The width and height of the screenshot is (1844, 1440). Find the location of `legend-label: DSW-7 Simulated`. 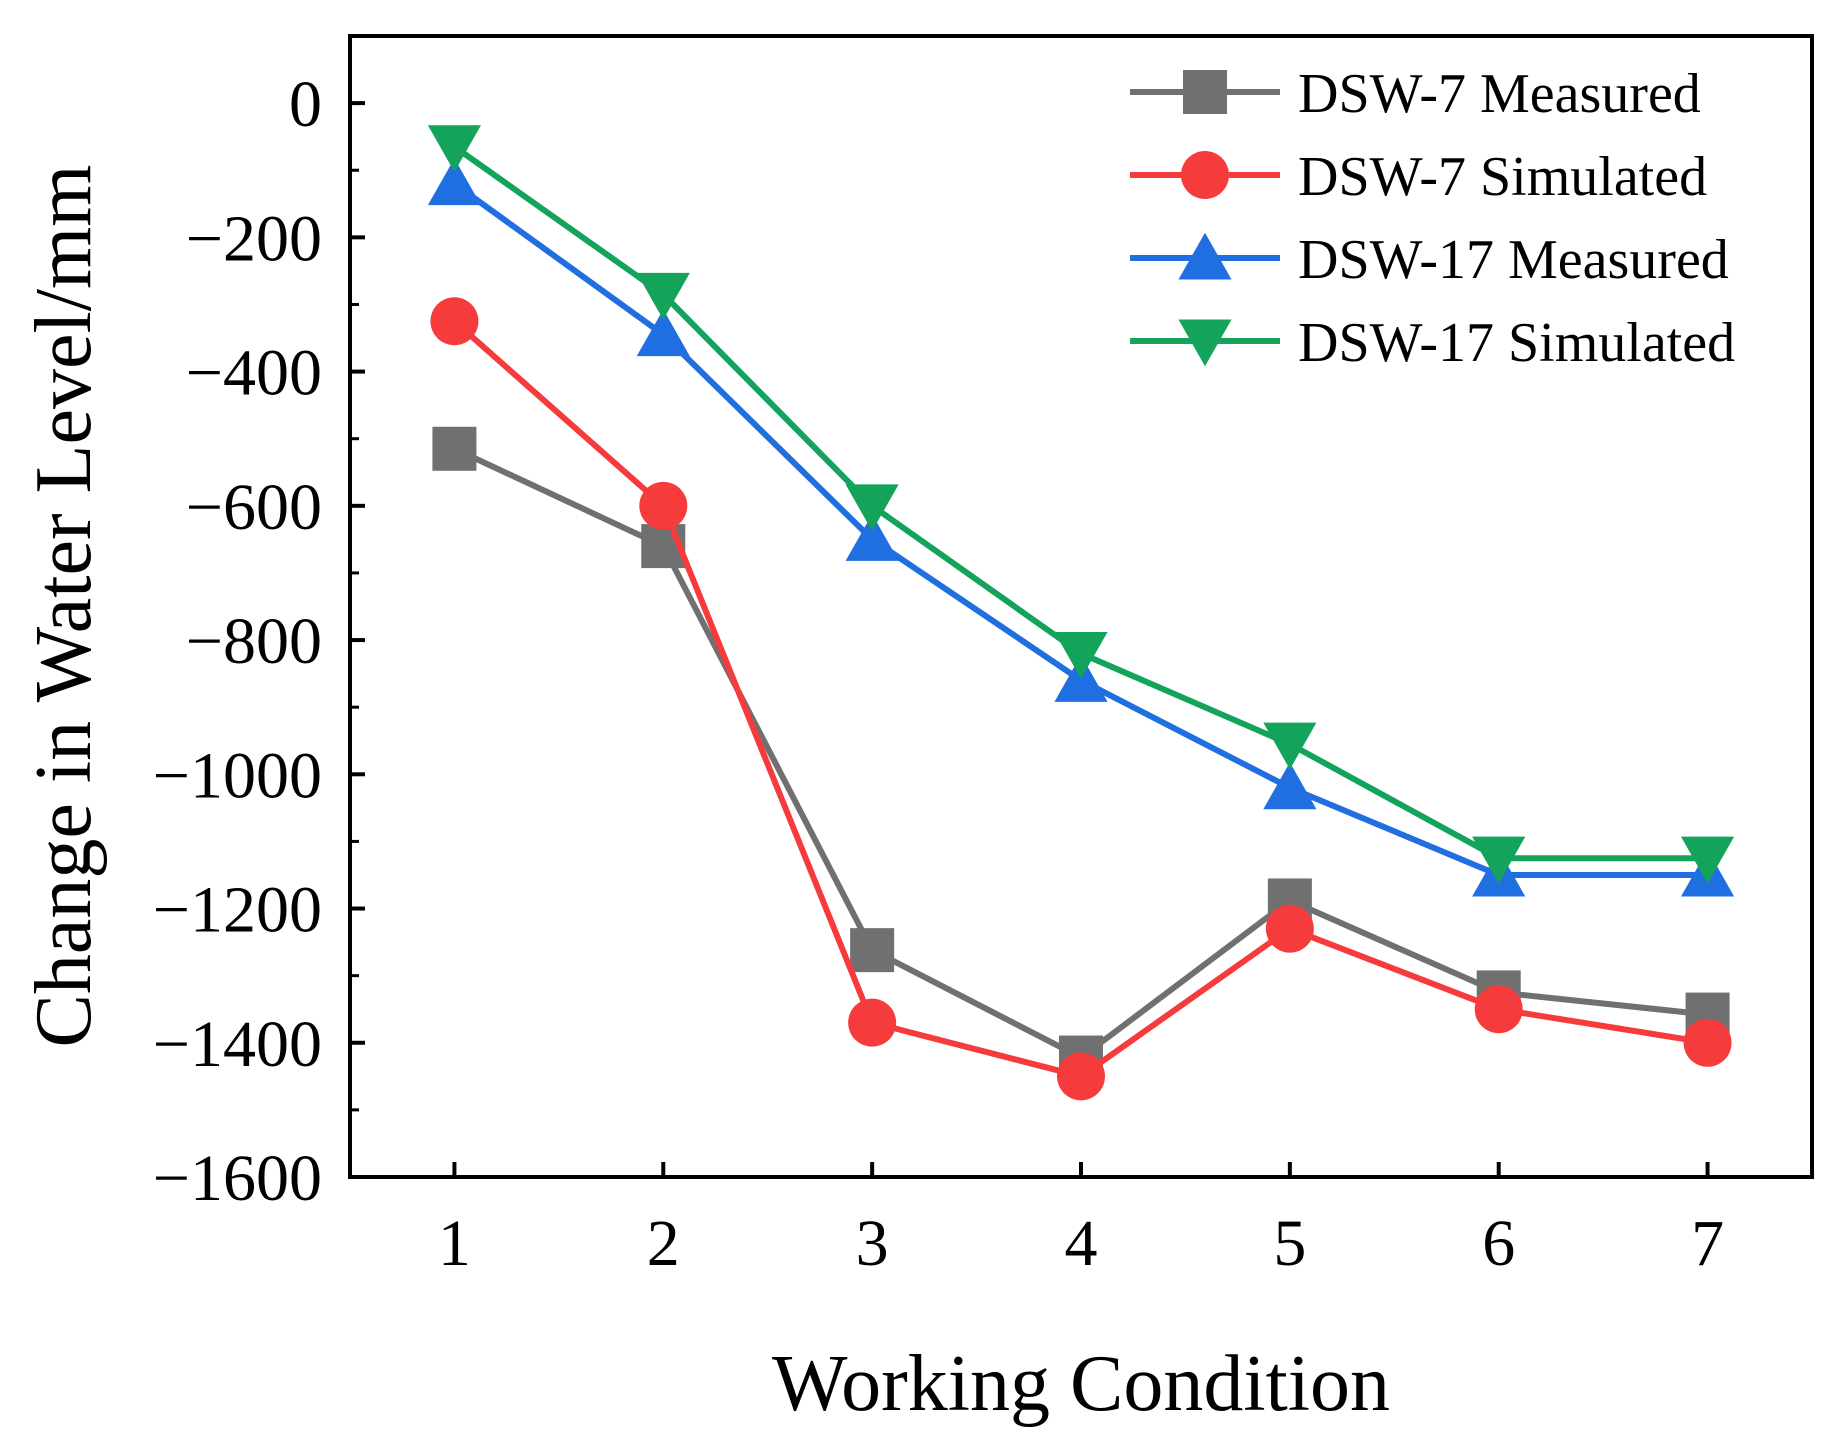

legend-label: DSW-7 Simulated is located at coordinates (1502, 177).